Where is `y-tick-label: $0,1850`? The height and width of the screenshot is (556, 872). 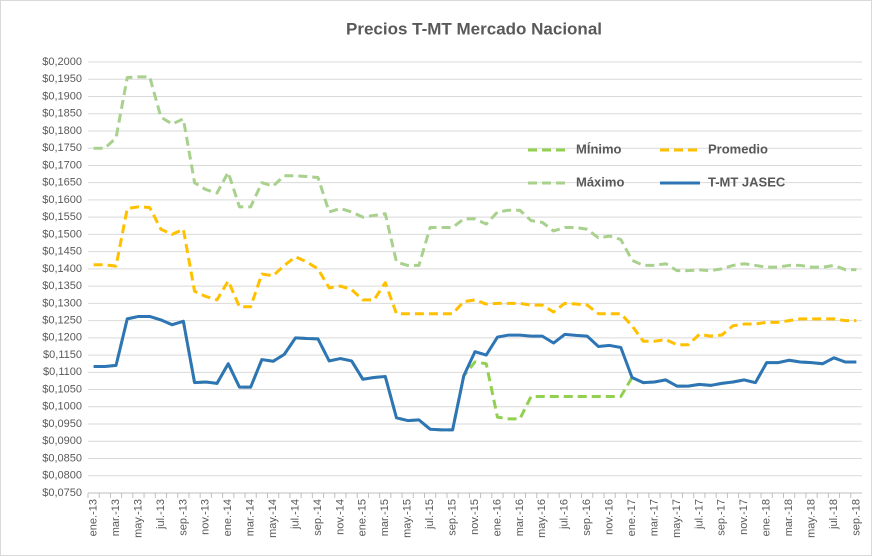
y-tick-label: $0,1850 is located at coordinates (62, 114).